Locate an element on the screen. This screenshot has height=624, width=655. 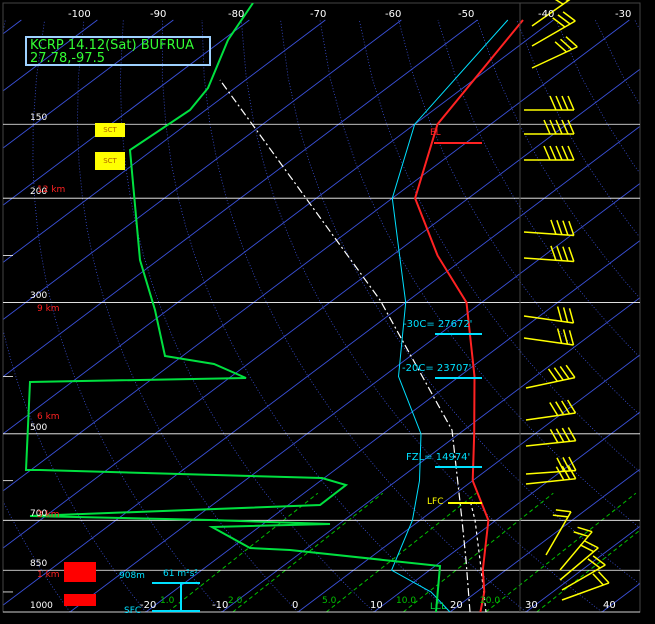
helicity-depth-label: 908m is located at coordinates (132, 576).